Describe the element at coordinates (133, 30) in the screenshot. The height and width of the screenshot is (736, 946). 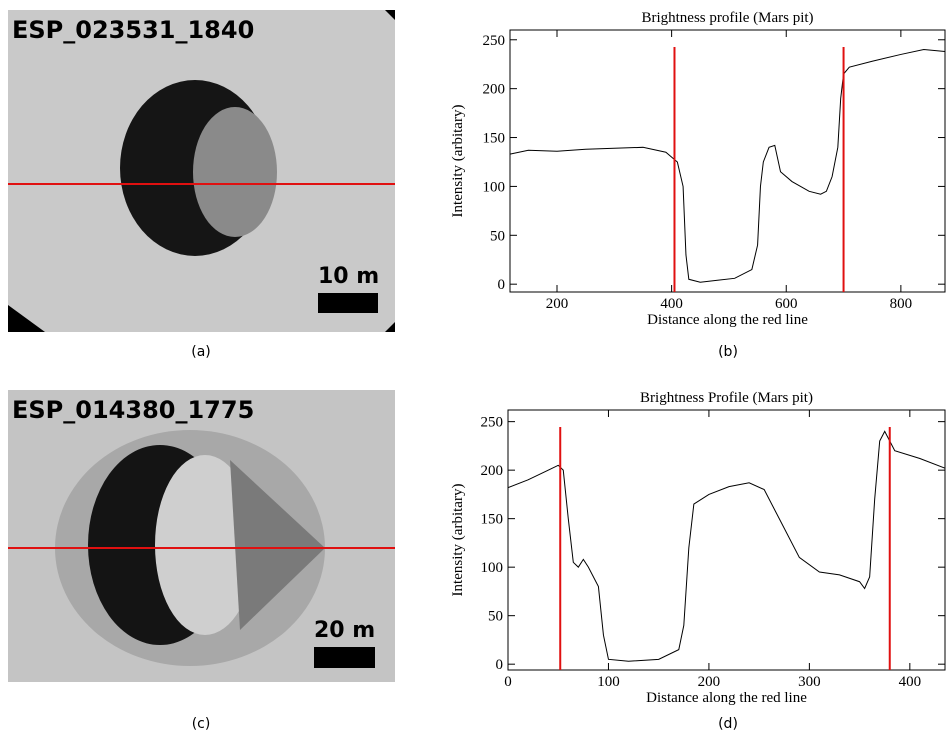
I see `image-id: ESP_023531_1840` at that location.